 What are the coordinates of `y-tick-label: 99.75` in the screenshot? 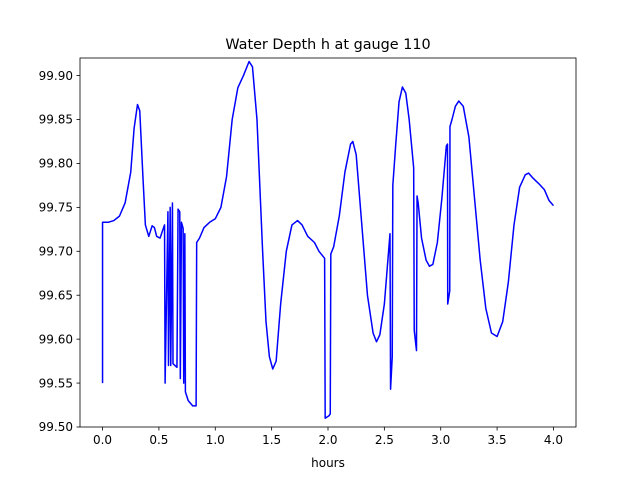 It's located at (56, 208).